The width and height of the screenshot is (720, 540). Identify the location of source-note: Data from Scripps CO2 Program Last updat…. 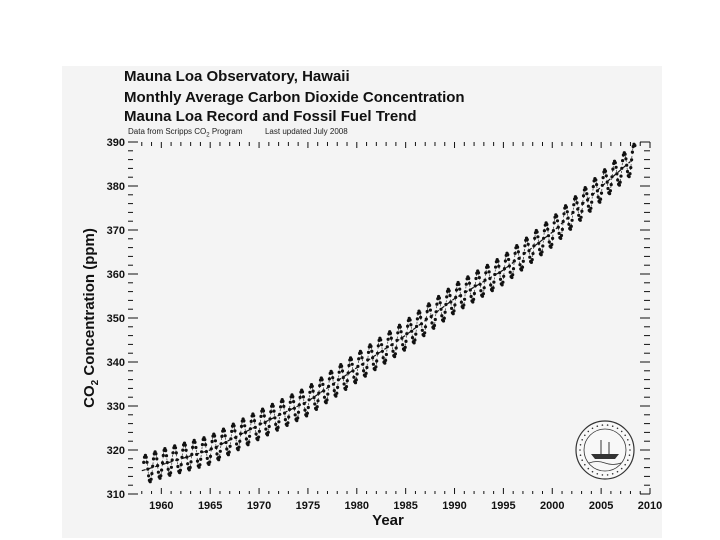
(238, 133).